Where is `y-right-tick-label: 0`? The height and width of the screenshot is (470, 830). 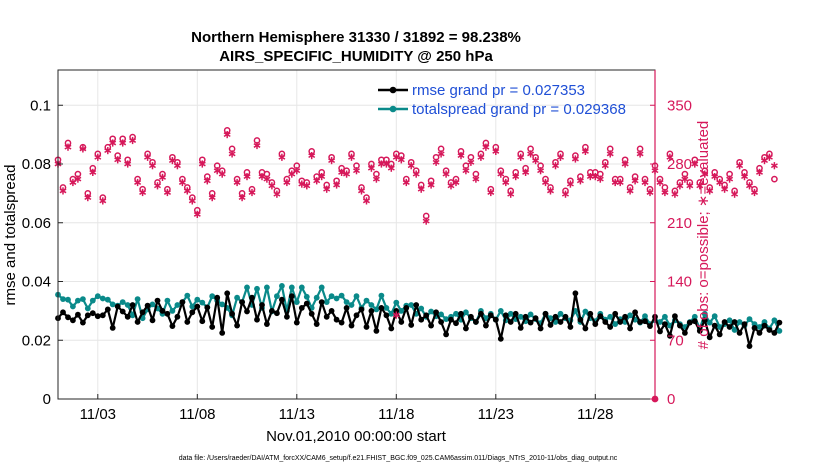 y-right-tick-label: 0 is located at coordinates (671, 399).